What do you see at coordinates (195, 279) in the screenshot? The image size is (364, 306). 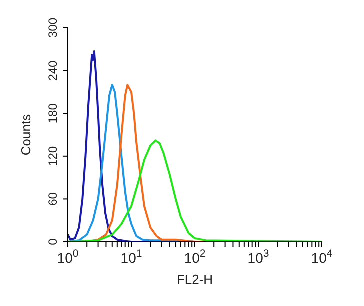 I see `x-axis-title: FL2-H` at bounding box center [195, 279].